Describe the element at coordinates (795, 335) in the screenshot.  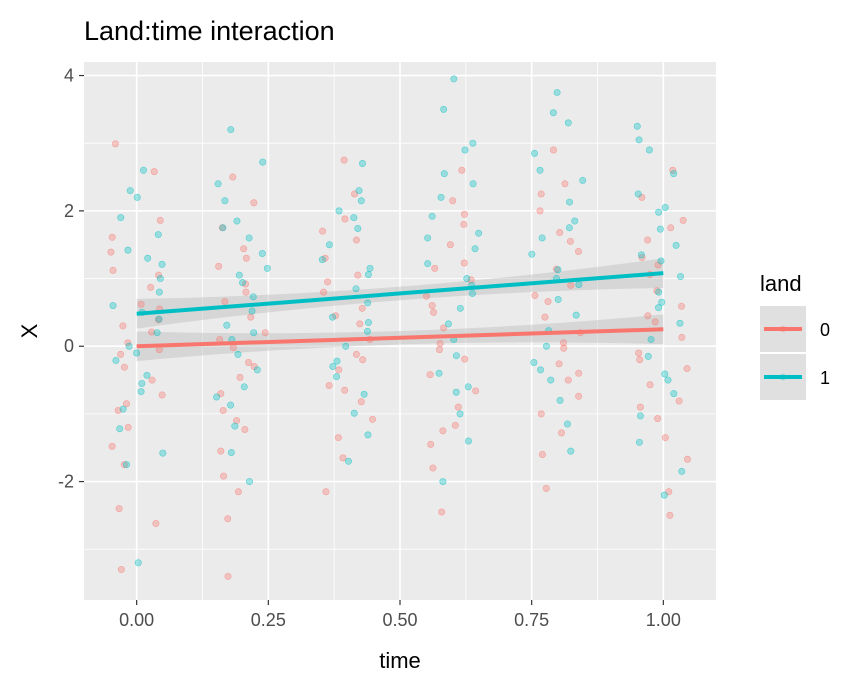
I see `legend: land 01` at that location.